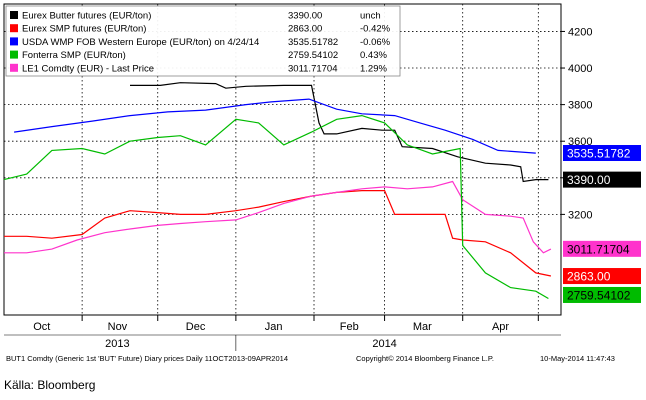  What do you see at coordinates (84, 29) in the screenshot?
I see `legend-label: Eurex SMP futures (EUR/ton)` at bounding box center [84, 29].